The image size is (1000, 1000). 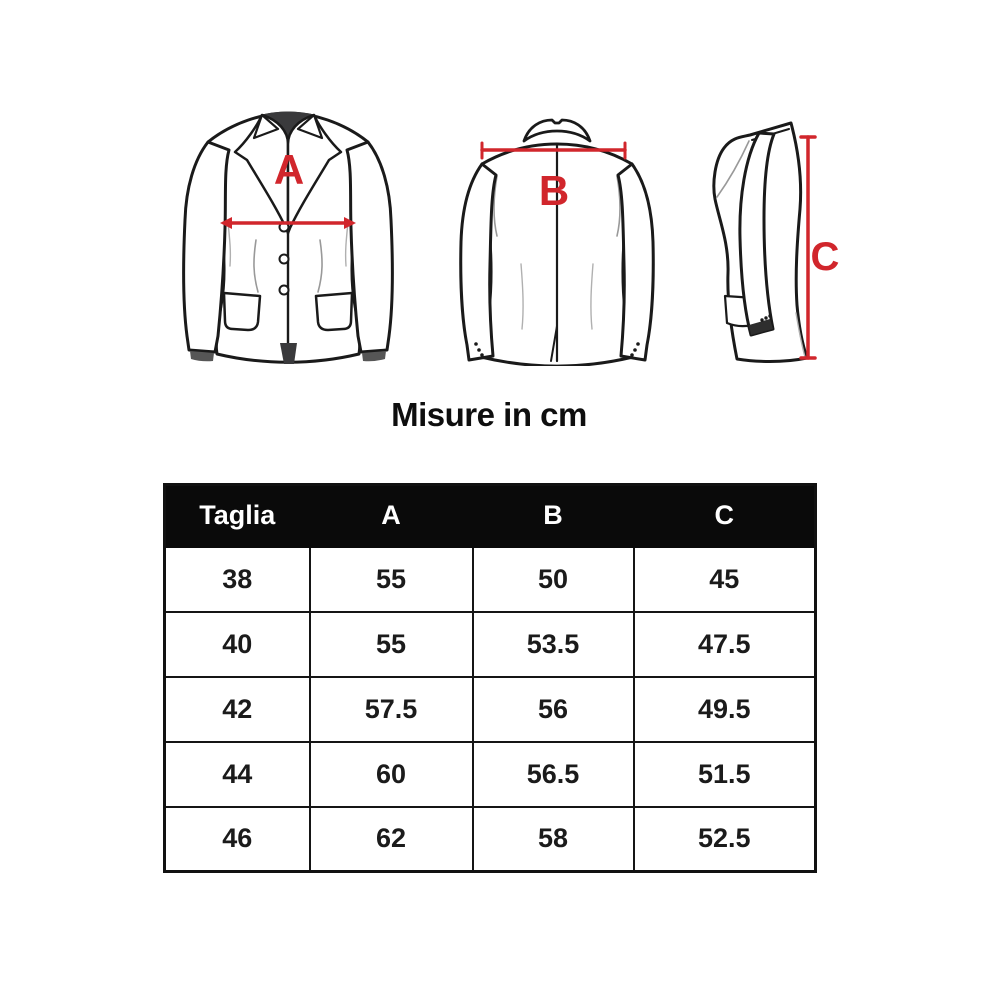 I want to click on front-left-lapel, so click(x=261, y=174).